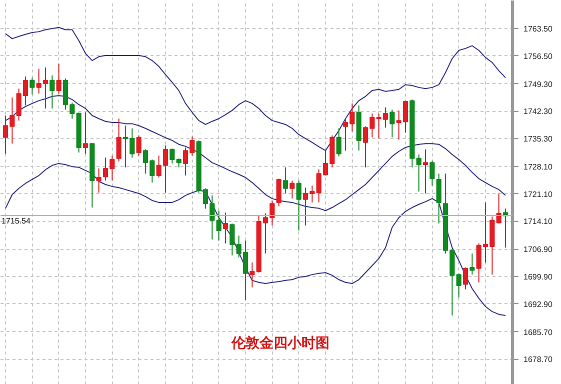 This screenshot has height=384, width=561. I want to click on y-tick-label: 1706.90, so click(538, 249).